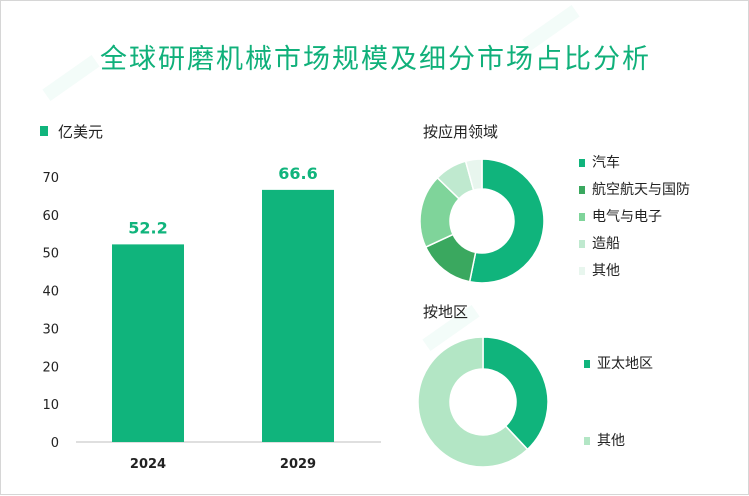 The width and height of the screenshot is (749, 496). What do you see at coordinates (625, 364) in the screenshot?
I see `legend-label: 亚太地区` at bounding box center [625, 364].